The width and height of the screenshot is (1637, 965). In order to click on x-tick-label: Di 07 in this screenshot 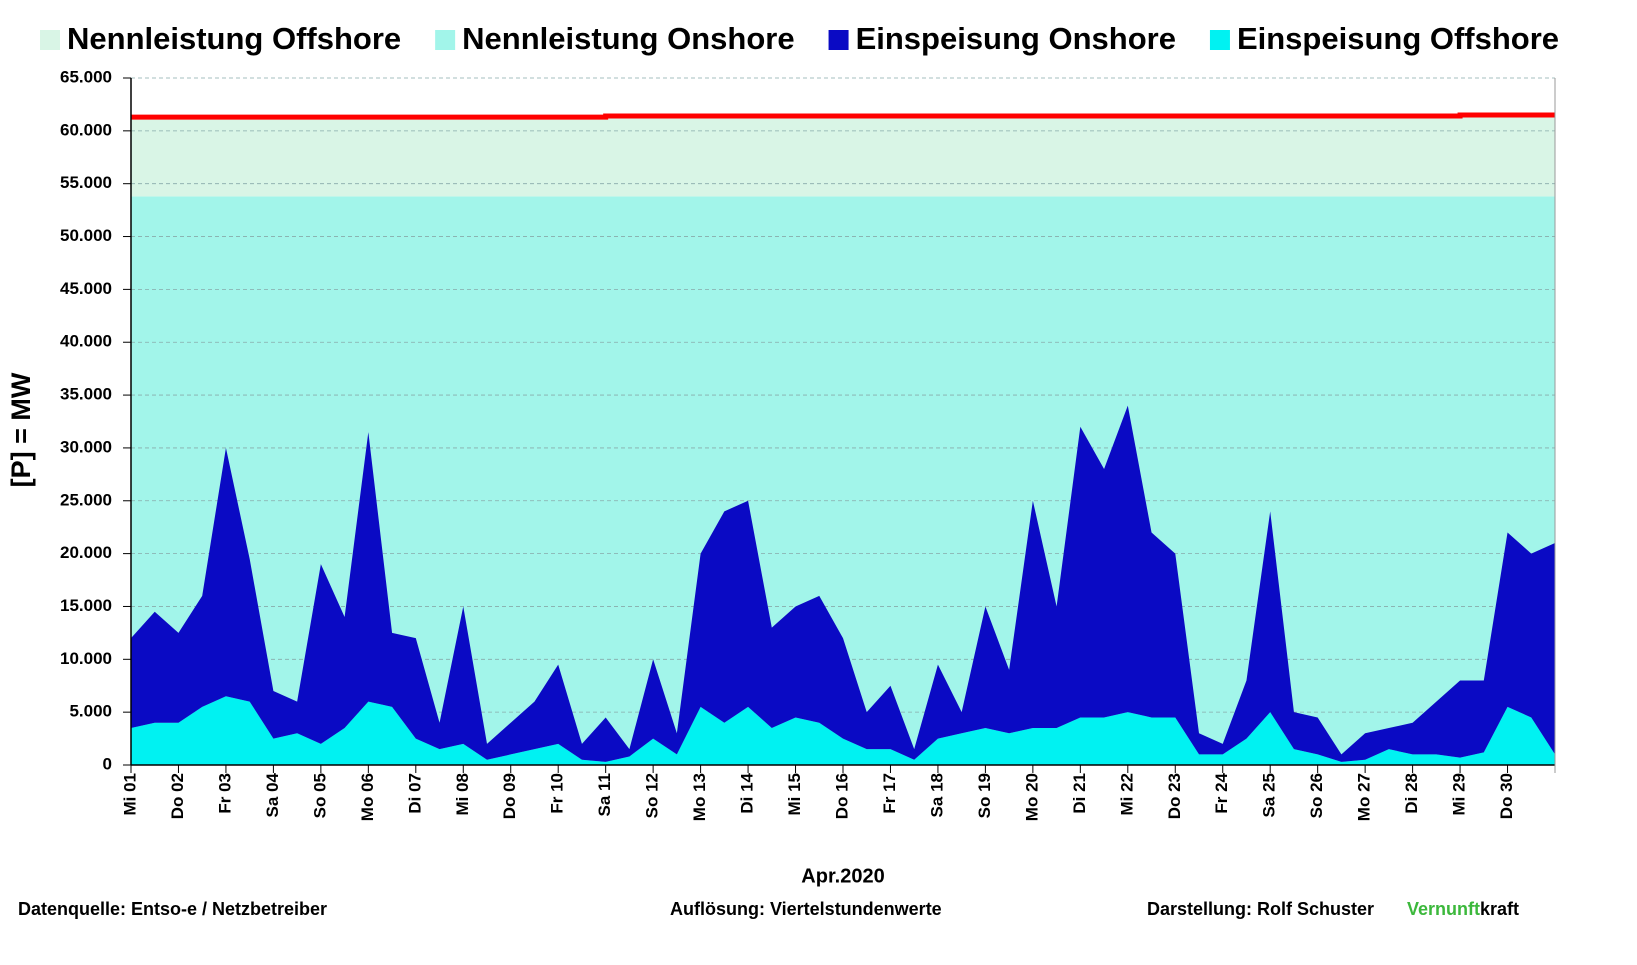, I will do `click(414, 793)`.